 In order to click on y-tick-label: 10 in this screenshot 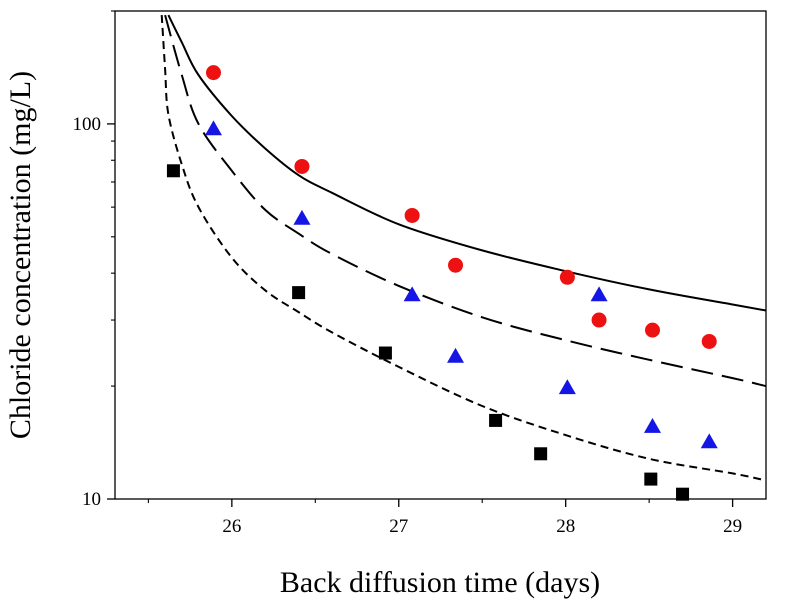, I will do `click(91, 499)`.